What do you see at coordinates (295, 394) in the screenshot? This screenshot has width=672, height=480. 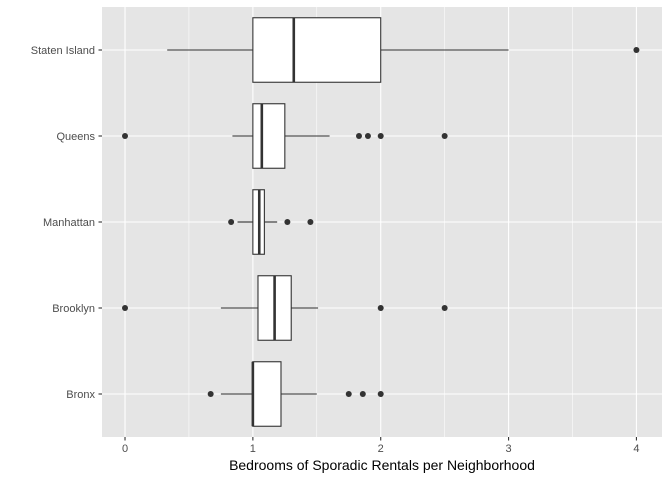 I see `box-bronx` at bounding box center [295, 394].